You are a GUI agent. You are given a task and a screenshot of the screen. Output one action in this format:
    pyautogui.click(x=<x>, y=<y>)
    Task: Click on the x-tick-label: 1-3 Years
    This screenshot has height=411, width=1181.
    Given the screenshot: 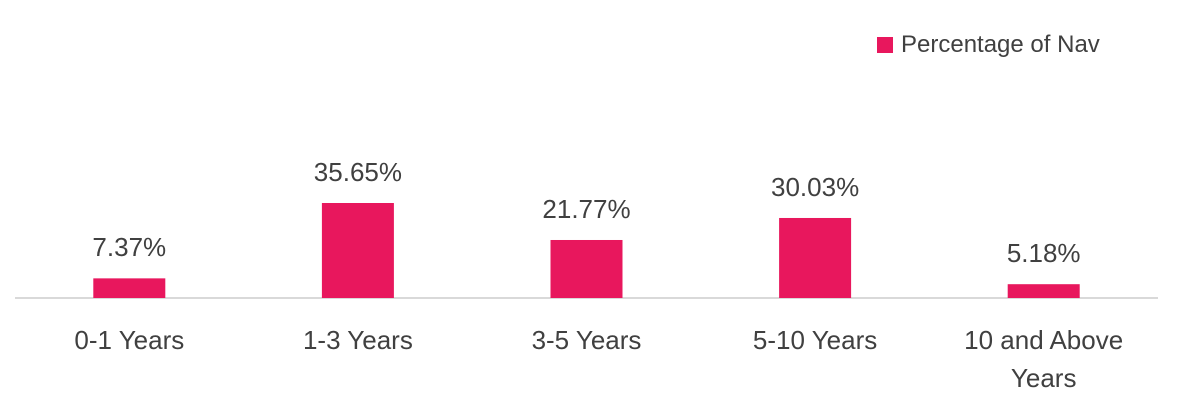 What is the action you would take?
    pyautogui.click(x=357, y=340)
    